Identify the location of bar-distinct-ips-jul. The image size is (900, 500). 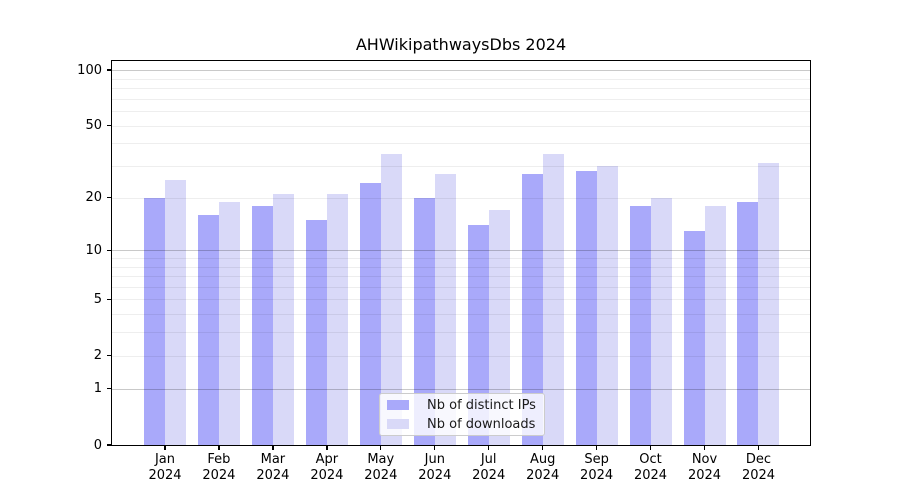
(478, 335).